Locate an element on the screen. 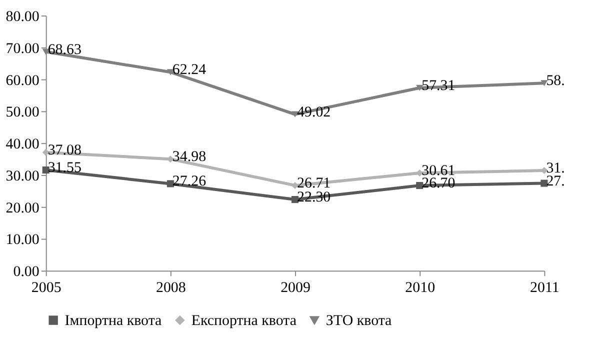 The image size is (605, 340). annotation: 58. is located at coordinates (555, 81).